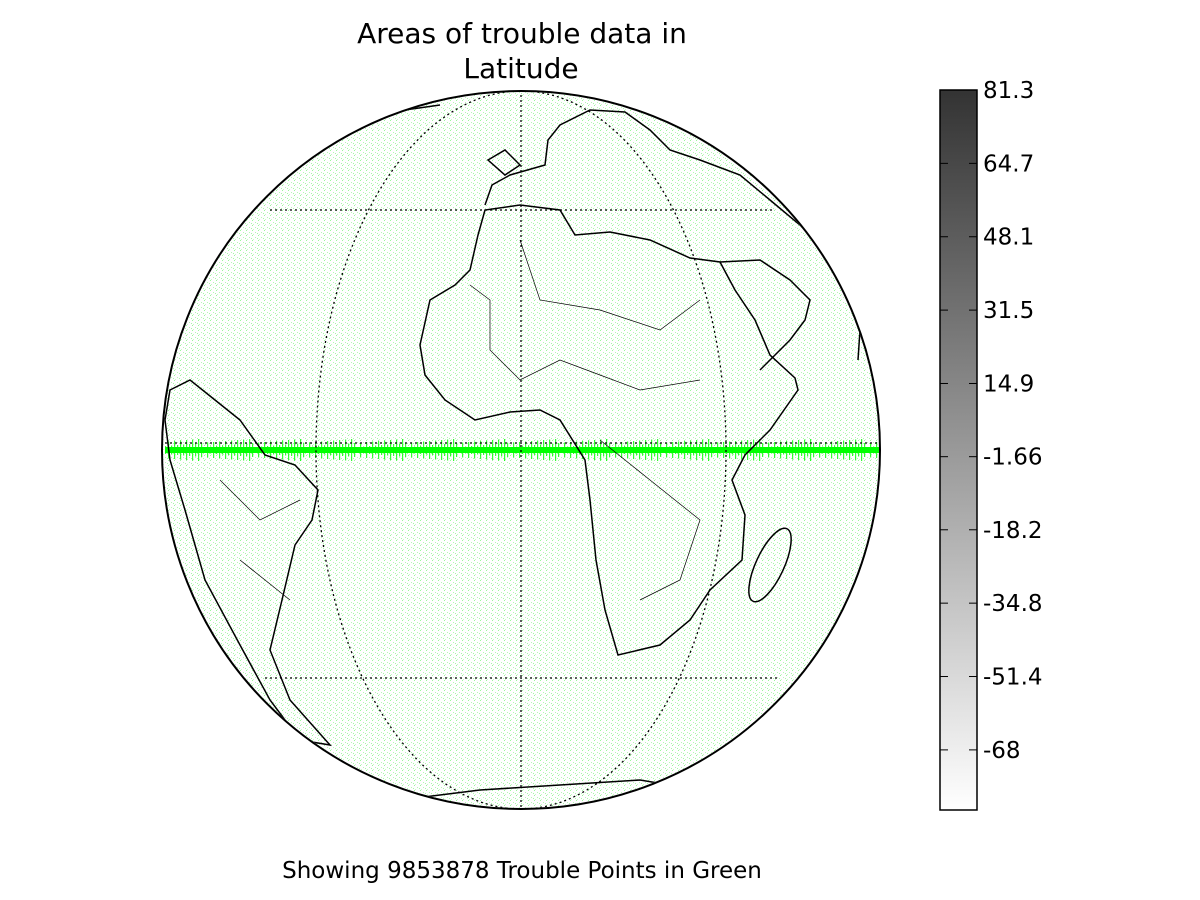 Image resolution: width=1200 pixels, height=900 pixels. I want to click on colorbar-tick-label: -68, so click(1002, 751).